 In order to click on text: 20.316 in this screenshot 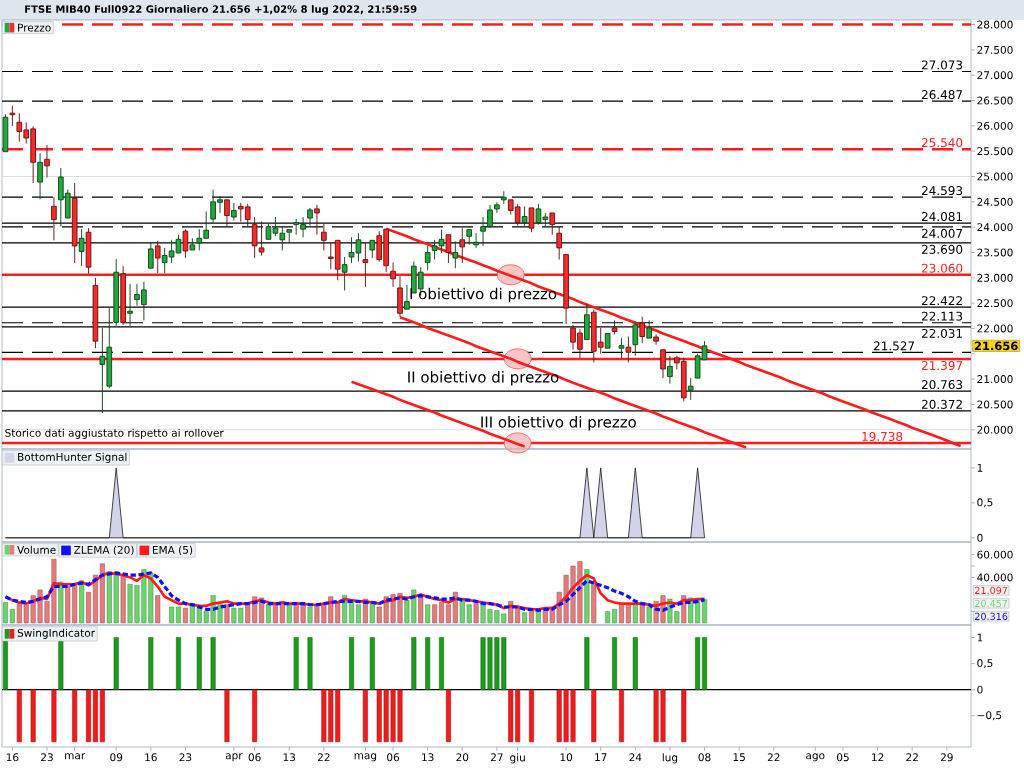, I will do `click(991, 616)`.